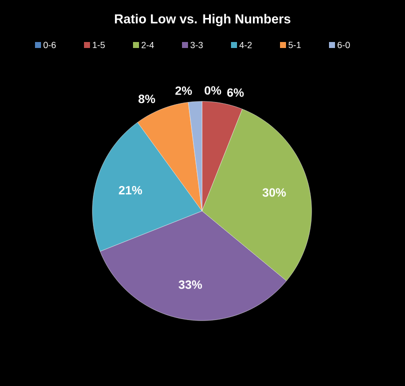 The image size is (405, 386). Describe the element at coordinates (98, 45) in the screenshot. I see `legend-label: 1-5` at that location.